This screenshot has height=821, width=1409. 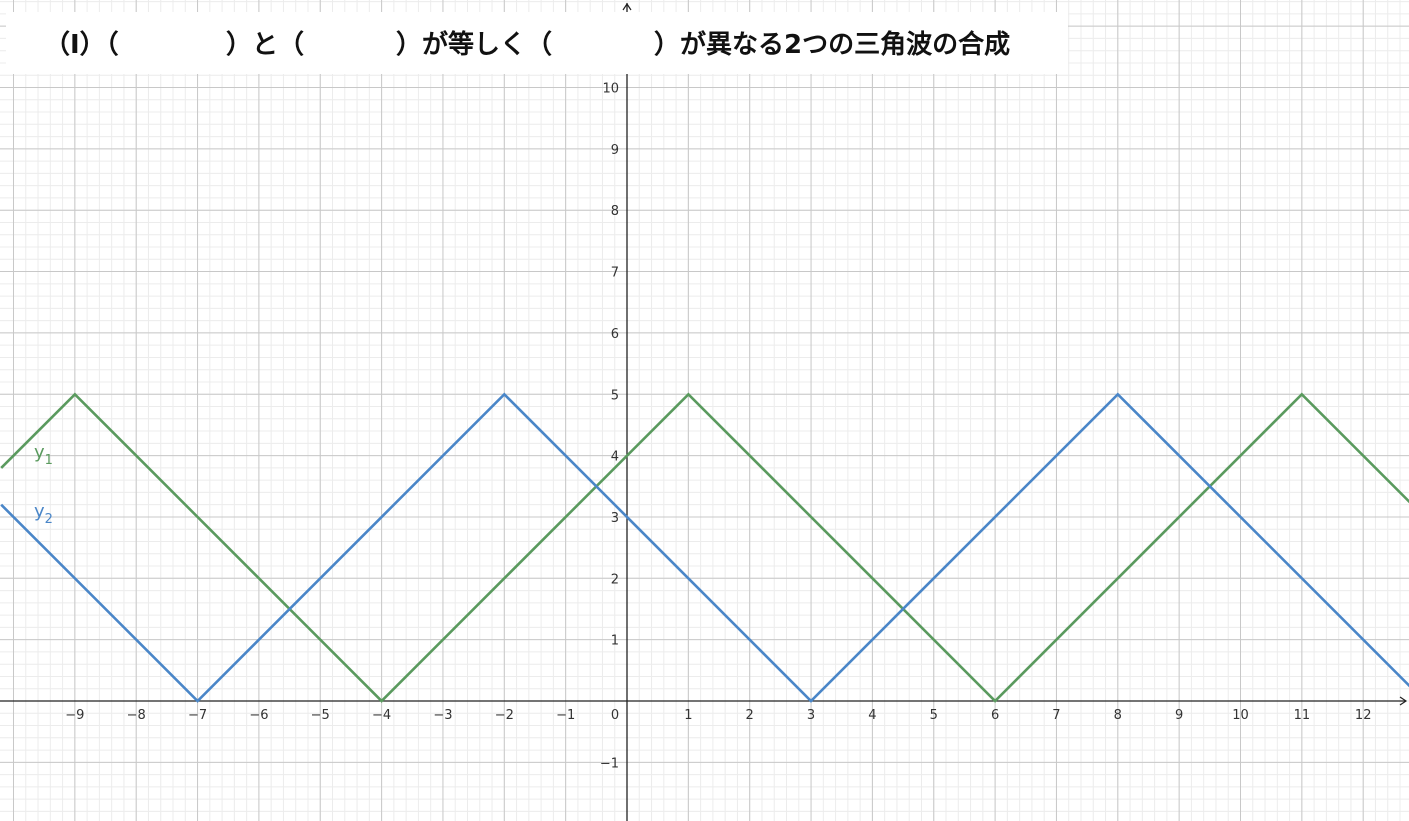 What do you see at coordinates (609, 763) in the screenshot?
I see `y-tick-label: −1` at bounding box center [609, 763].